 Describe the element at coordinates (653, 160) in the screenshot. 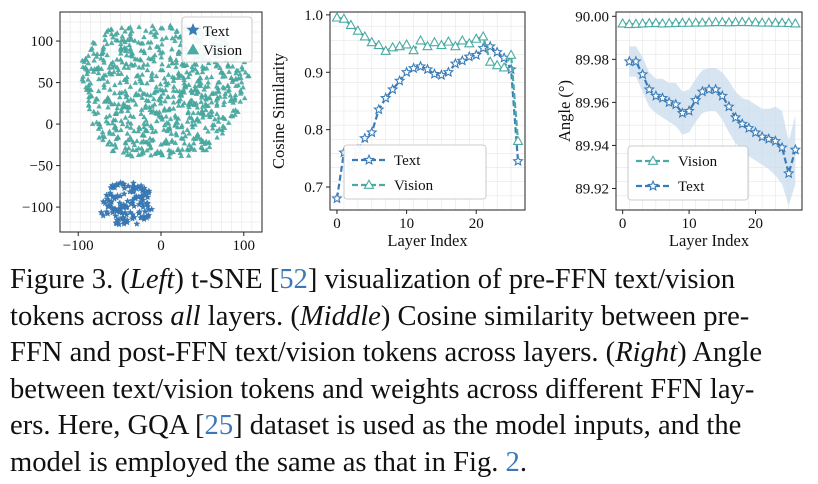

I see `legend-vision-icon` at that location.